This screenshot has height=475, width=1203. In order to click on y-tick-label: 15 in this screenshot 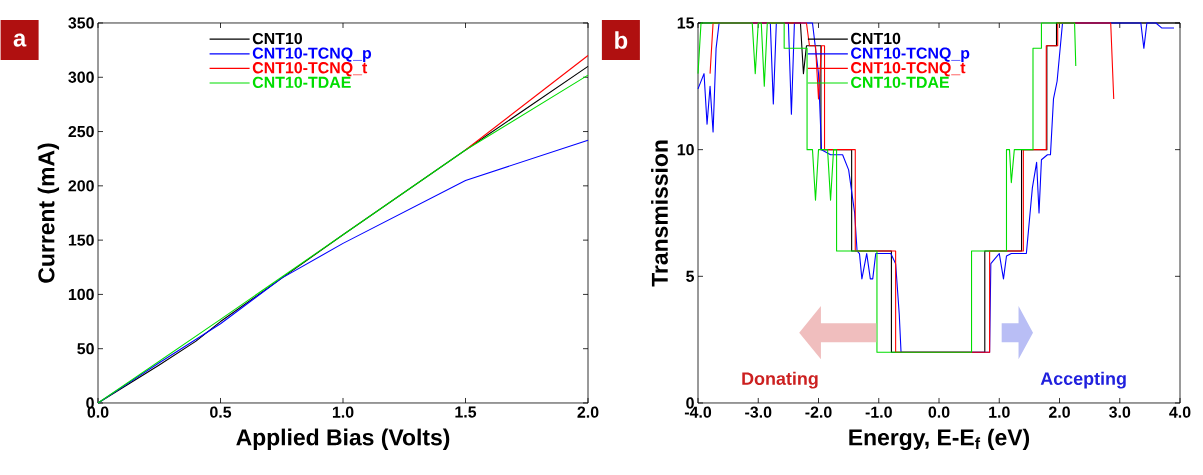, I will do `click(686, 23)`.